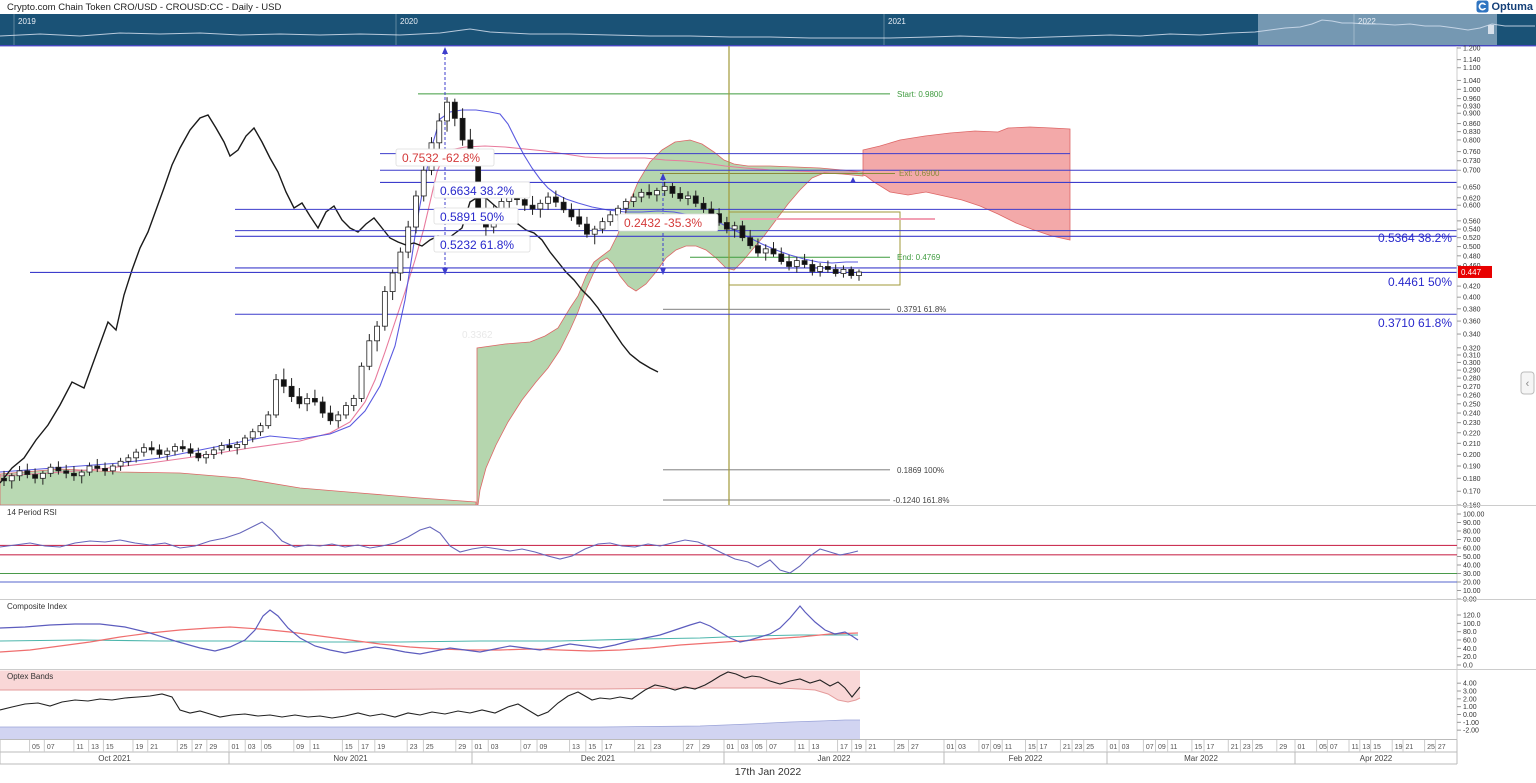 The height and width of the screenshot is (783, 1536). I want to click on svg-text: 0.480, so click(1472, 256).